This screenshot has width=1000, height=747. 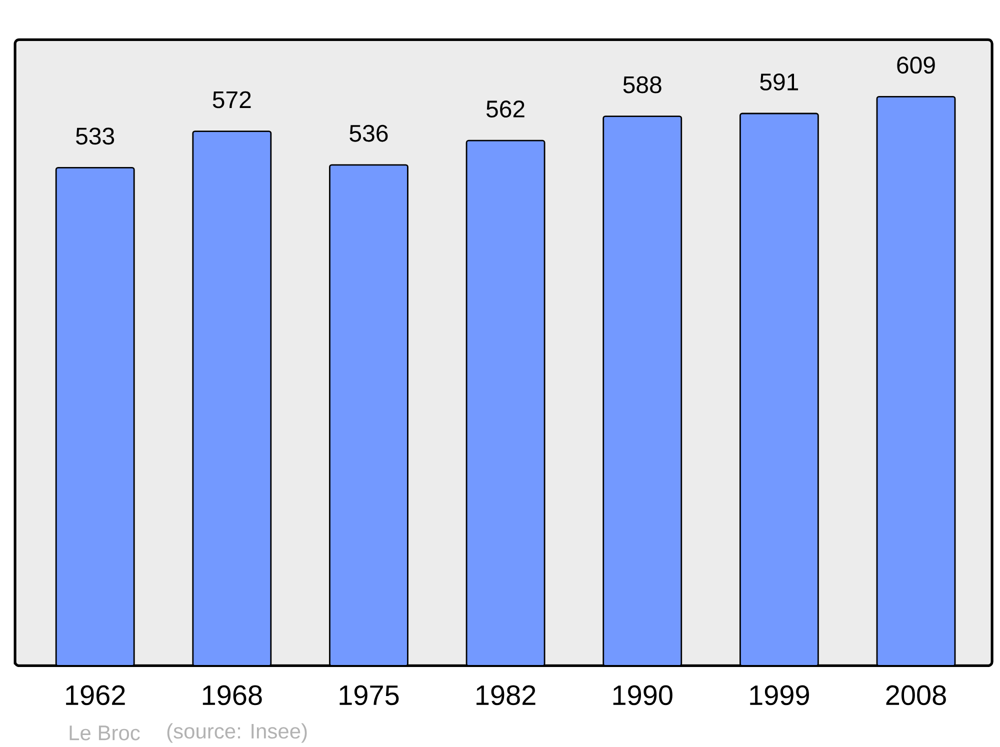 I want to click on x-tick-label: 1982, so click(x=506, y=695).